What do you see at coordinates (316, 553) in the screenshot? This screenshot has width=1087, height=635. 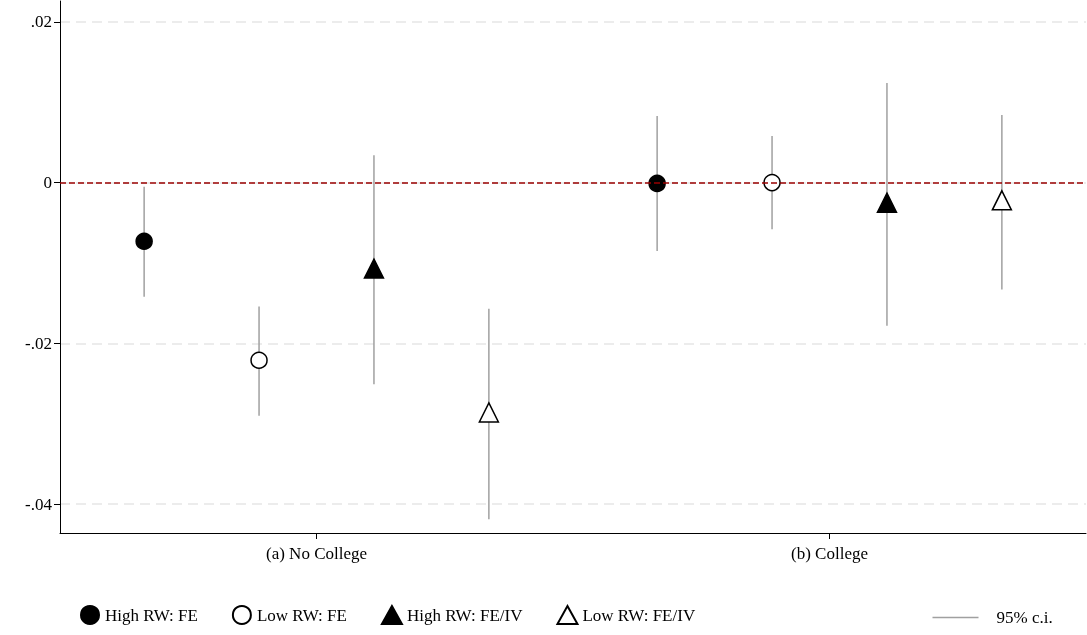 I see `x-tick-label: (a) No College` at bounding box center [316, 553].